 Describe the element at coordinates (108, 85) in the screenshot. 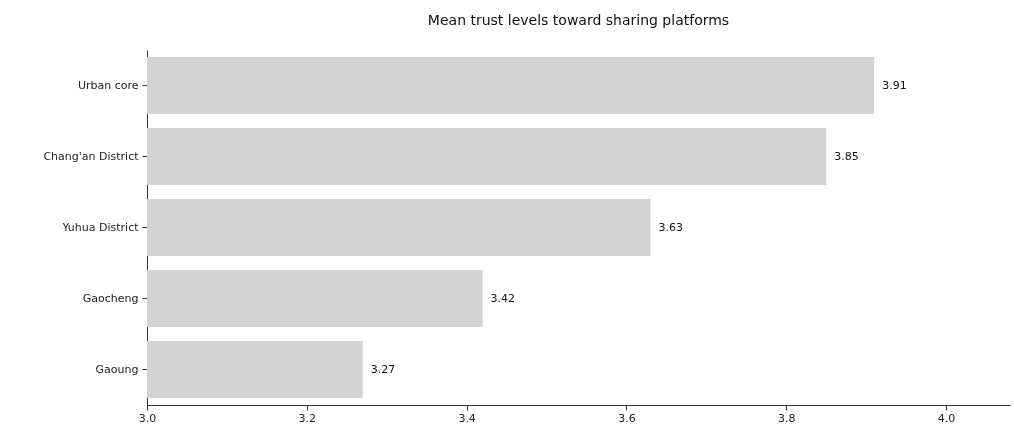

I see `y-tick-label: Urban core` at that location.